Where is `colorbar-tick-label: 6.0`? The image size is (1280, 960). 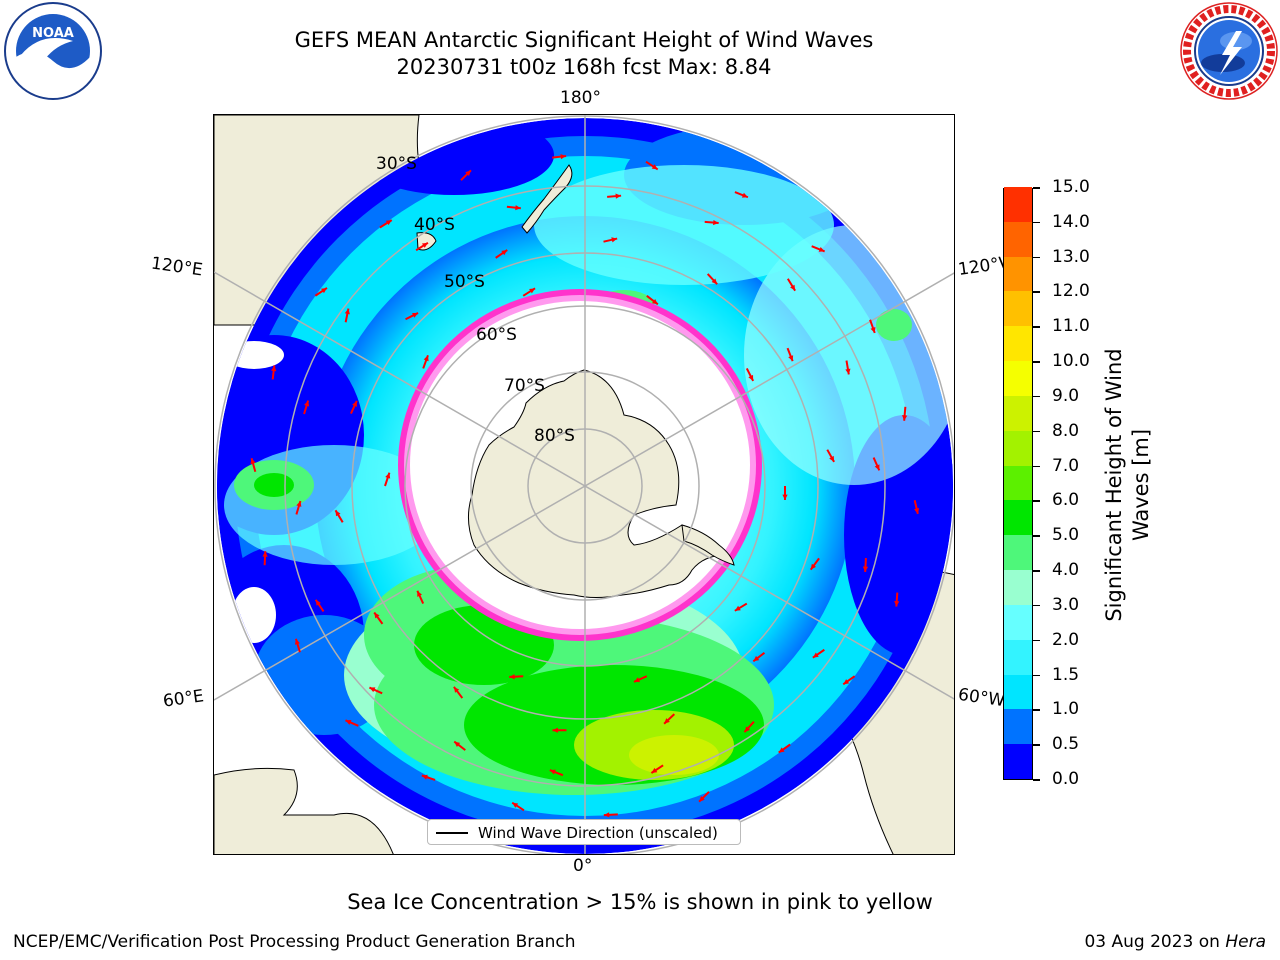 colorbar-tick-label: 6.0 is located at coordinates (1066, 500).